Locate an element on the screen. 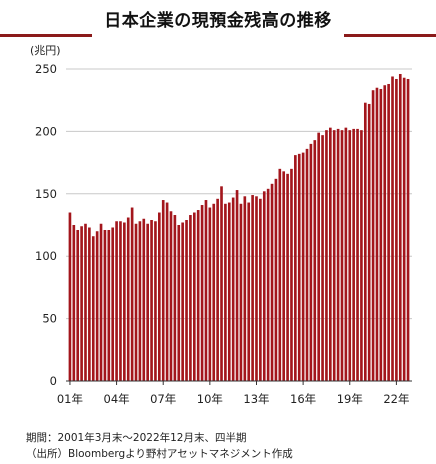 The image size is (436, 464). x-tick-label: 16年 is located at coordinates (303, 399).